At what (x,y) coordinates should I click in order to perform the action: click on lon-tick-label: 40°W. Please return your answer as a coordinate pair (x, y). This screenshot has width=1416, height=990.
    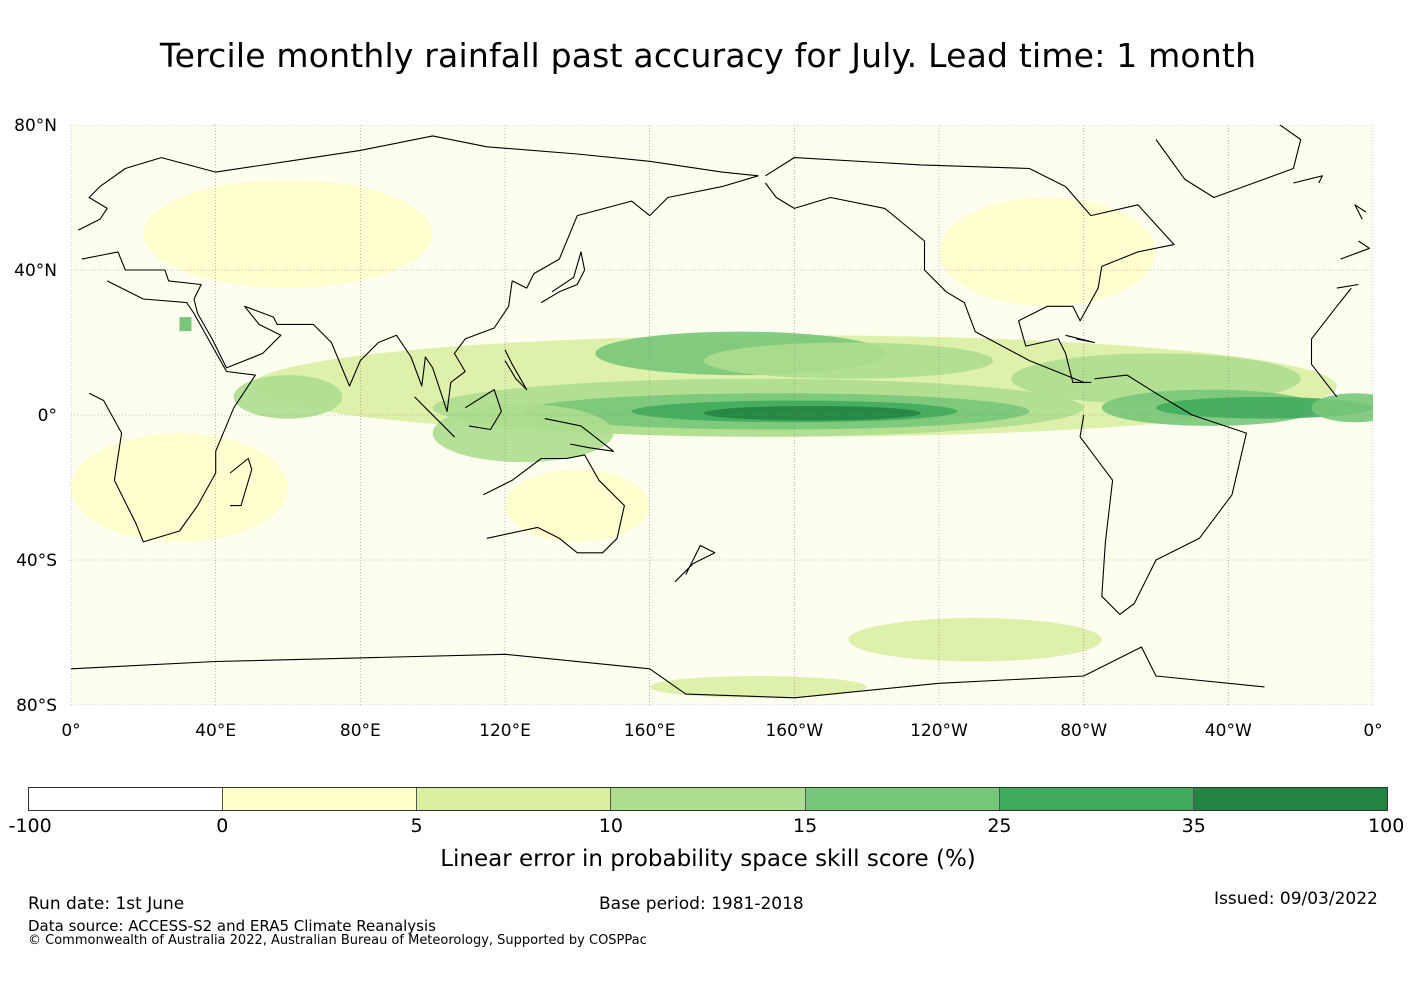
    Looking at the image, I should click on (1228, 731).